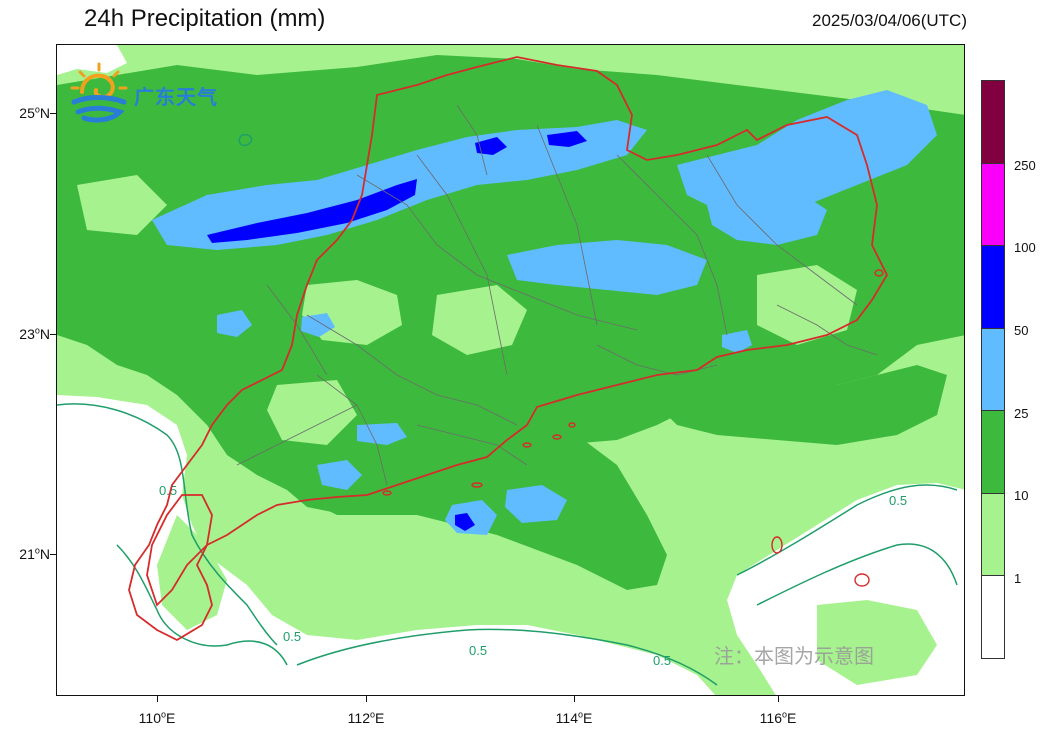  Describe the element at coordinates (53, 334) in the screenshot. I see `lat-tick-23n` at that location.